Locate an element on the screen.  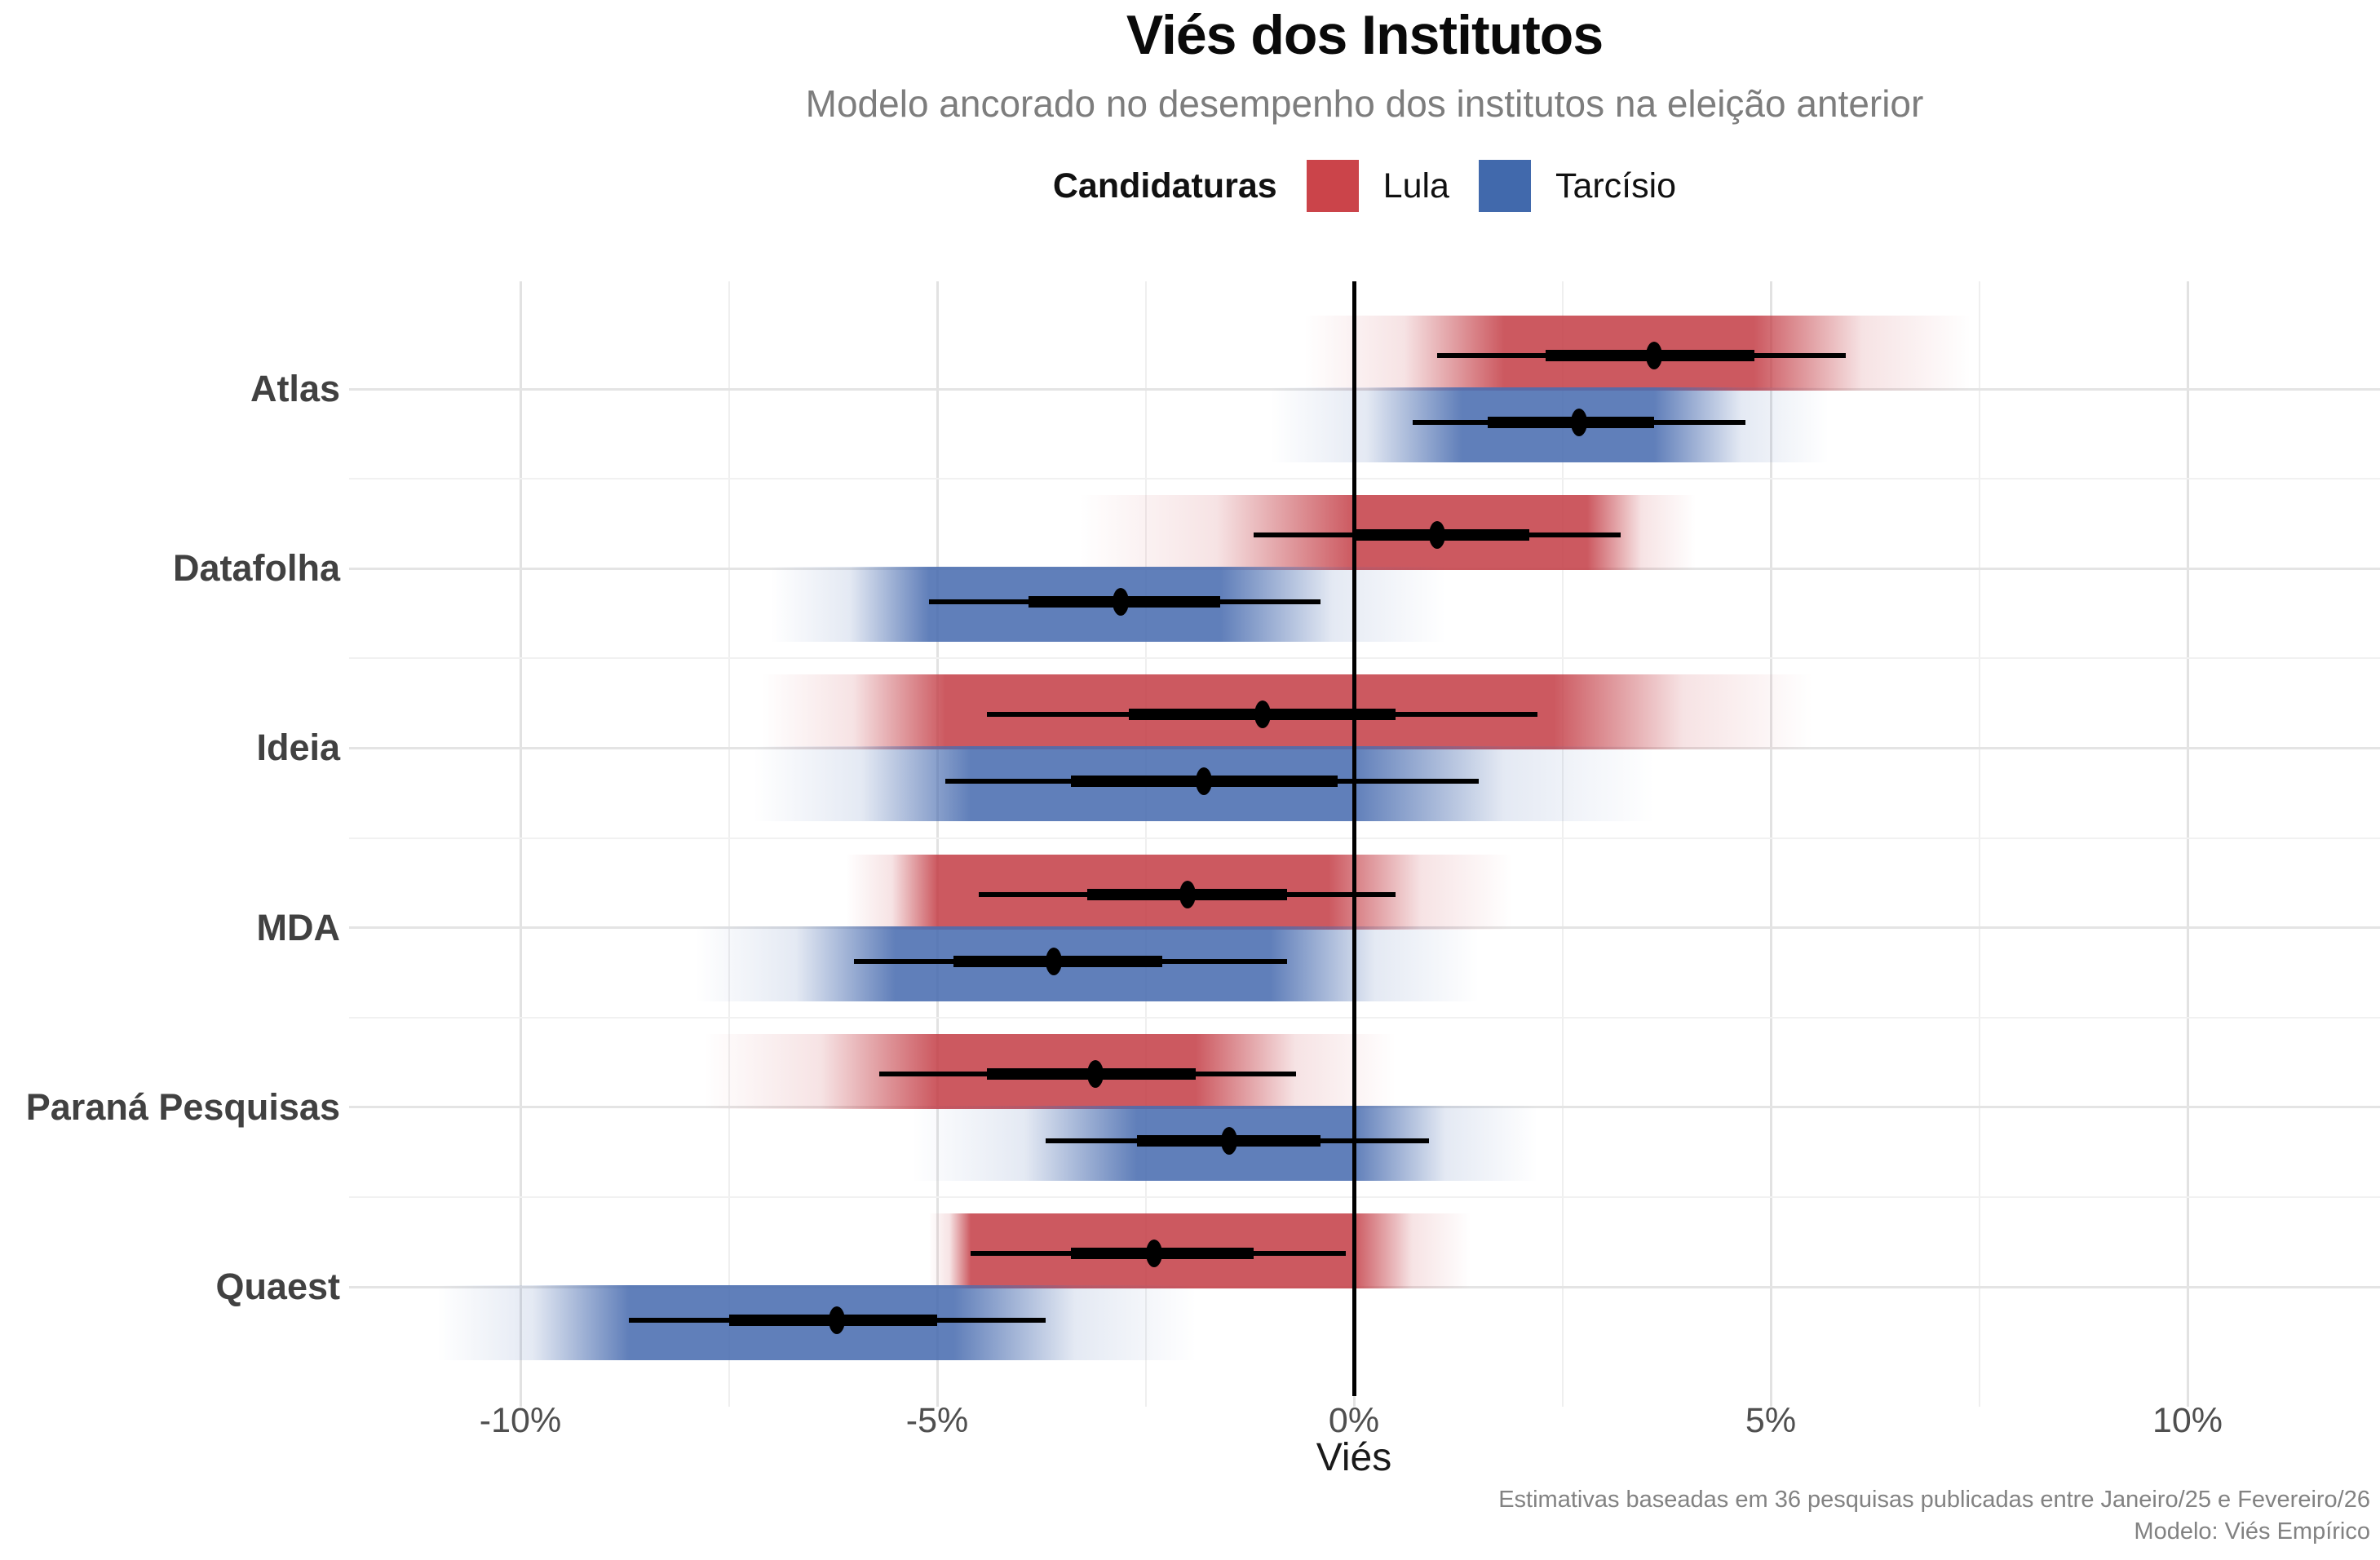
x-tick-label: 10% is located at coordinates (2188, 1420).